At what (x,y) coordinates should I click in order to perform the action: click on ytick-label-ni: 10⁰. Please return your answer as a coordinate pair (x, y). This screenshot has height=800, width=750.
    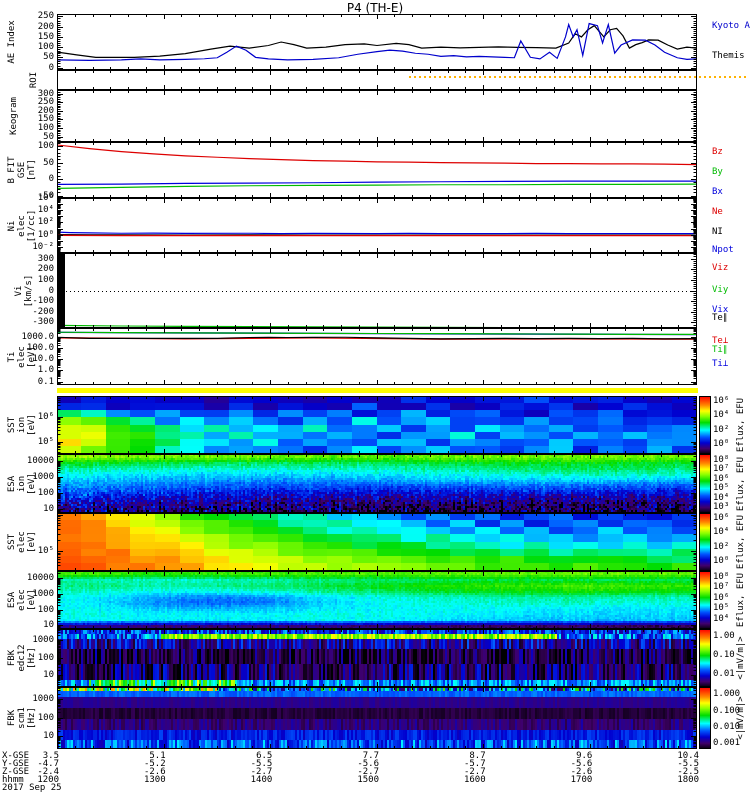
    Looking at the image, I should click on (45, 234).